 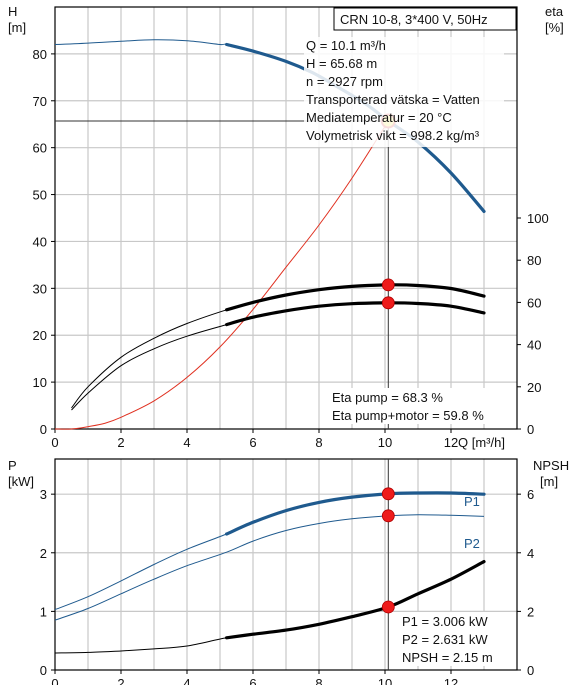 What do you see at coordinates (554, 27) in the screenshot?
I see `y-right-label-line2: [%]` at bounding box center [554, 27].